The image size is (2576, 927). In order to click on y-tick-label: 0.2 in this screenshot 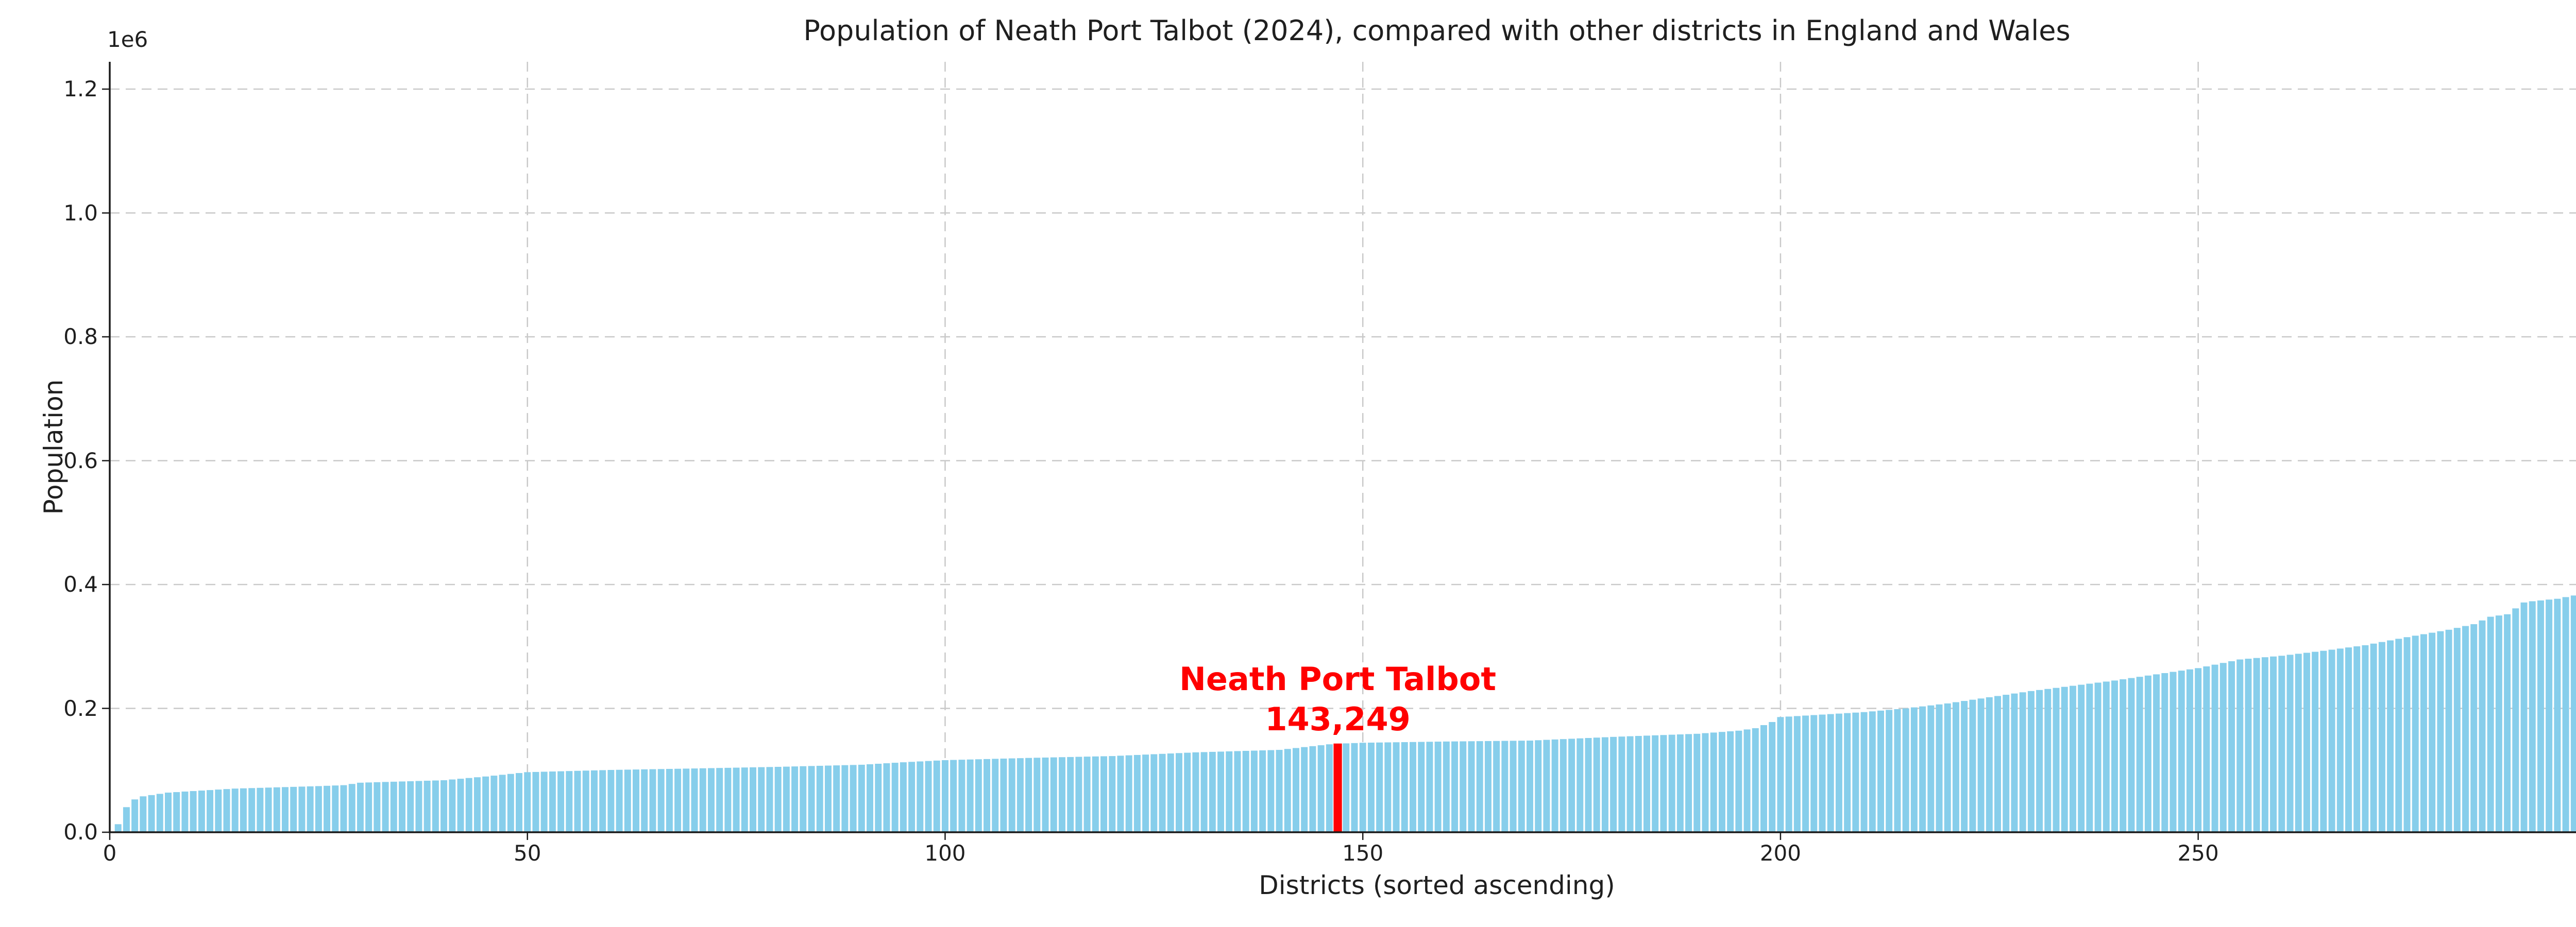, I will do `click(80, 708)`.